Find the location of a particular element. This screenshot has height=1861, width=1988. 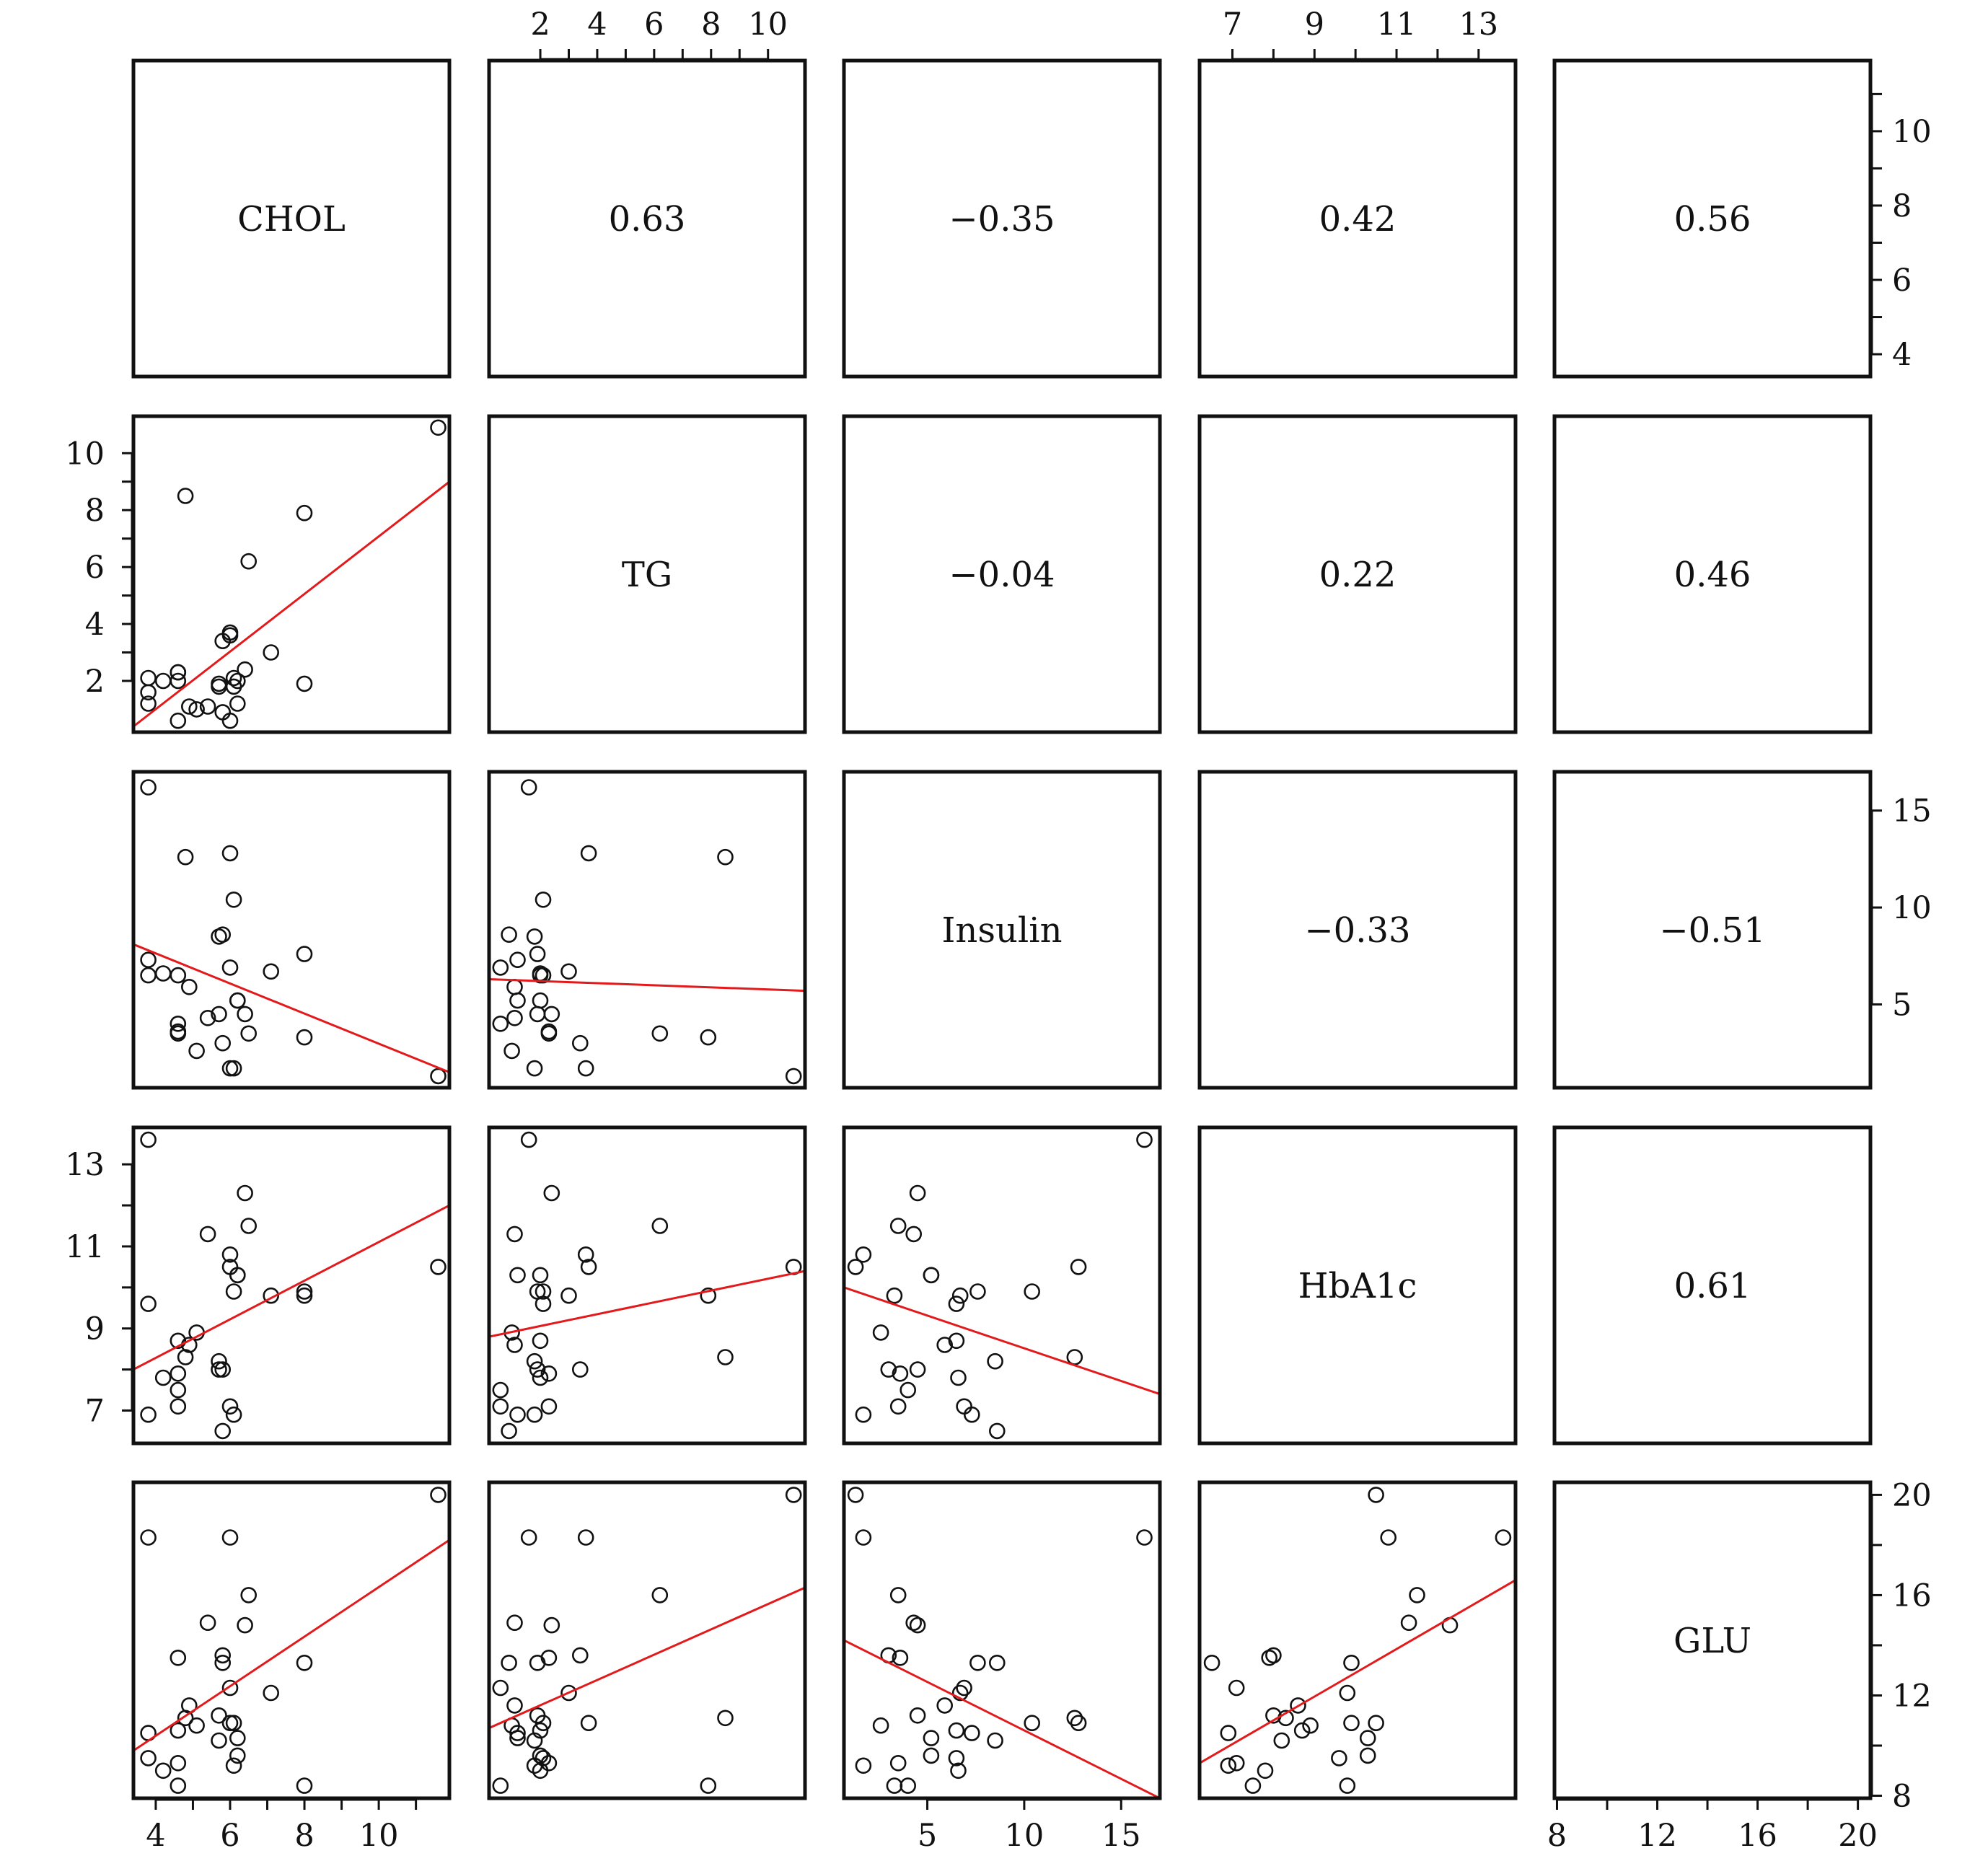

frame-panel-tg-tg is located at coordinates (647, 574).